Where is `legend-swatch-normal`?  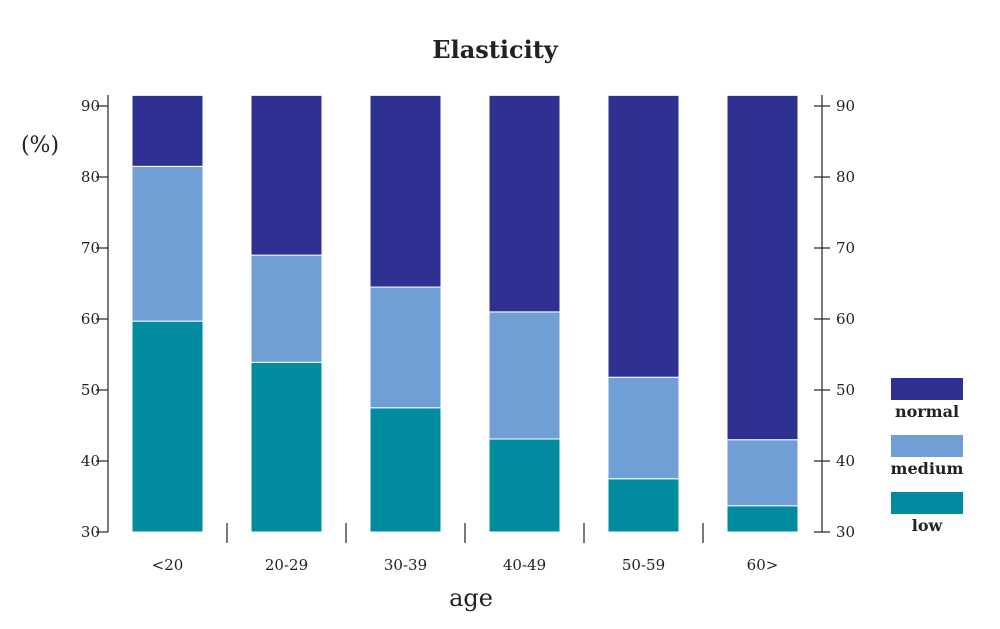
legend-swatch-normal is located at coordinates (927, 389).